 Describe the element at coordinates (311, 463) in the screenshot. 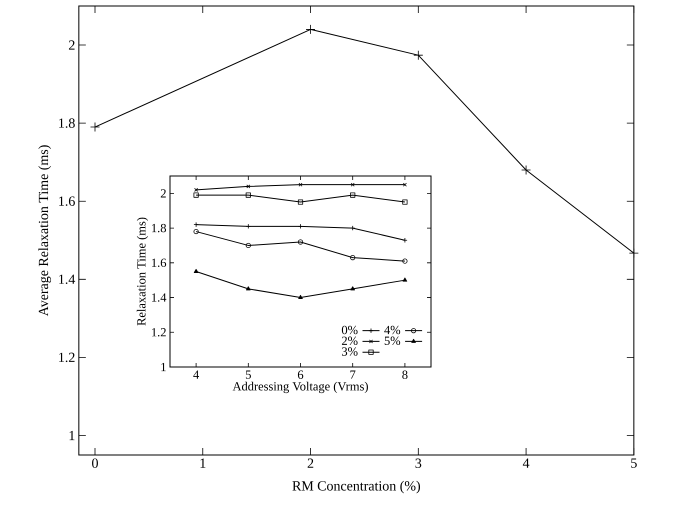

I see `x-tick-label: 2` at that location.